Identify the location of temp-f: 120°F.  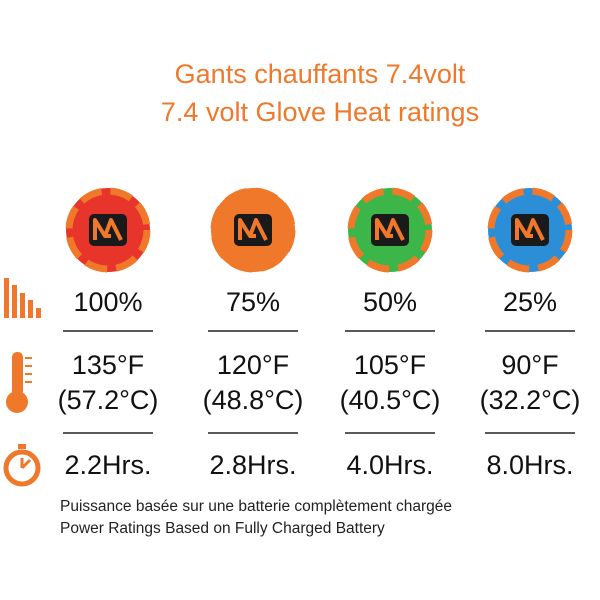
(253, 365).